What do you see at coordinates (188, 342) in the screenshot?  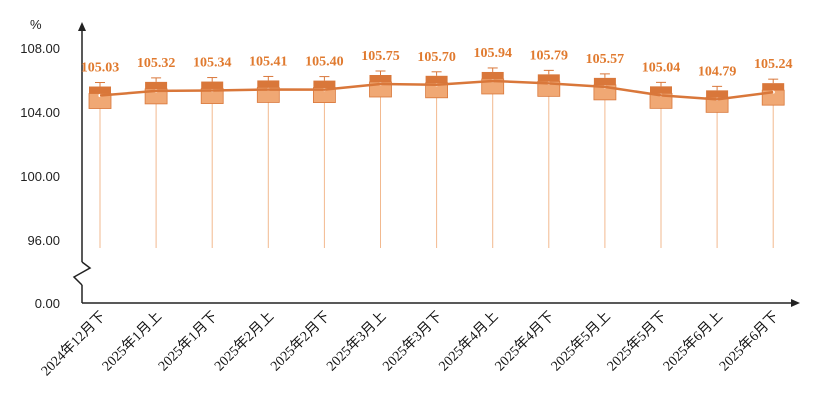 I see `category-label: 2025年1月下` at bounding box center [188, 342].